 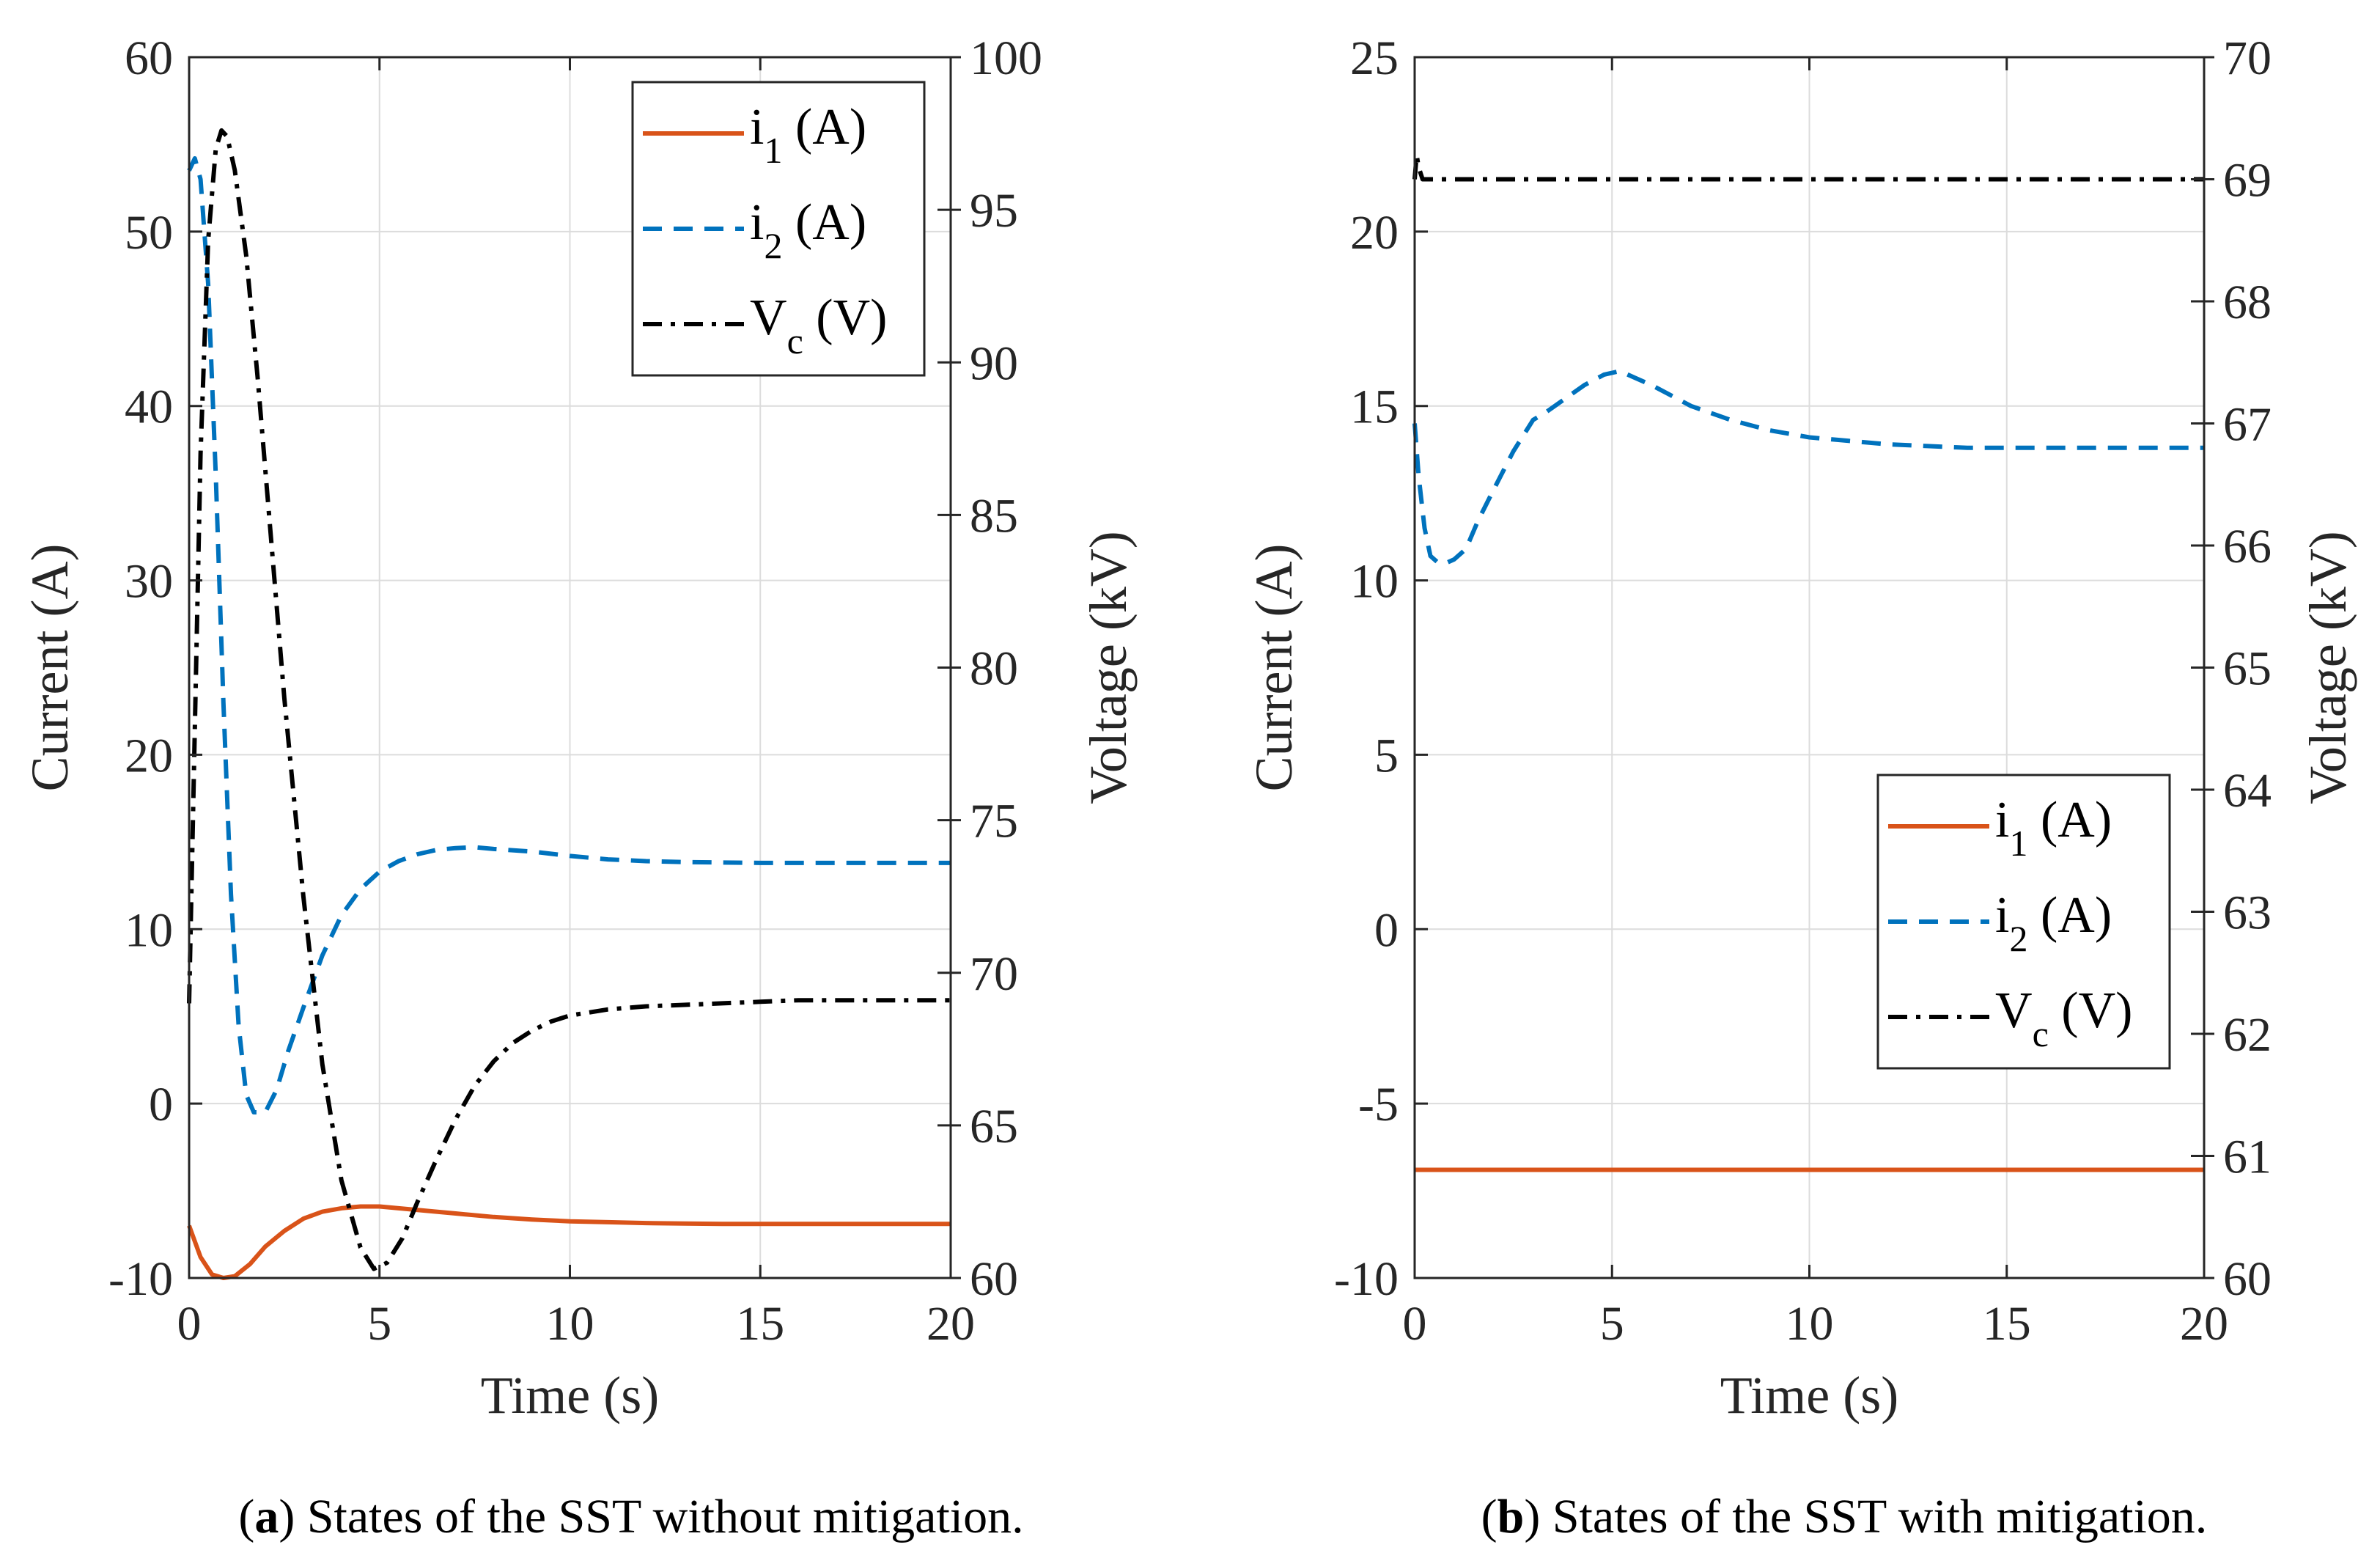 I want to click on y-tick-label: 25, so click(x=1374, y=58).